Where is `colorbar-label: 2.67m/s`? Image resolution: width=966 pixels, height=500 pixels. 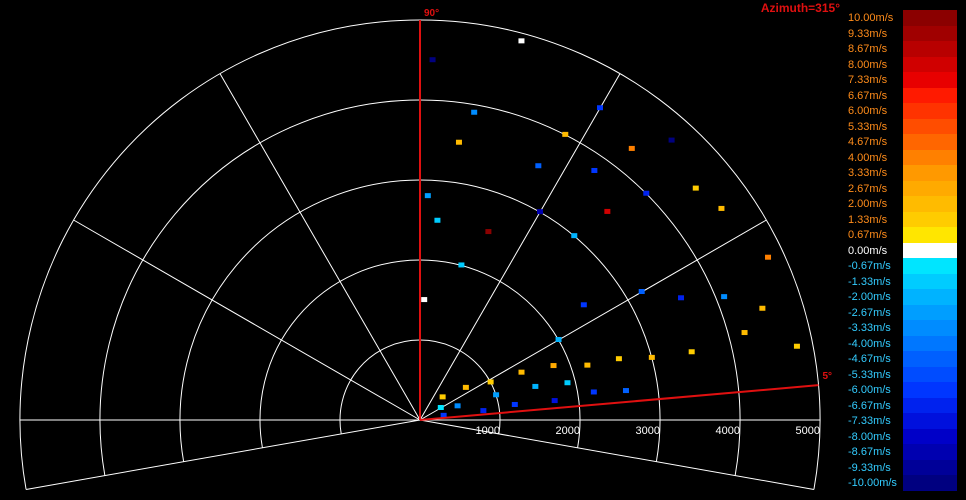 colorbar-label: 2.67m/s is located at coordinates (868, 188).